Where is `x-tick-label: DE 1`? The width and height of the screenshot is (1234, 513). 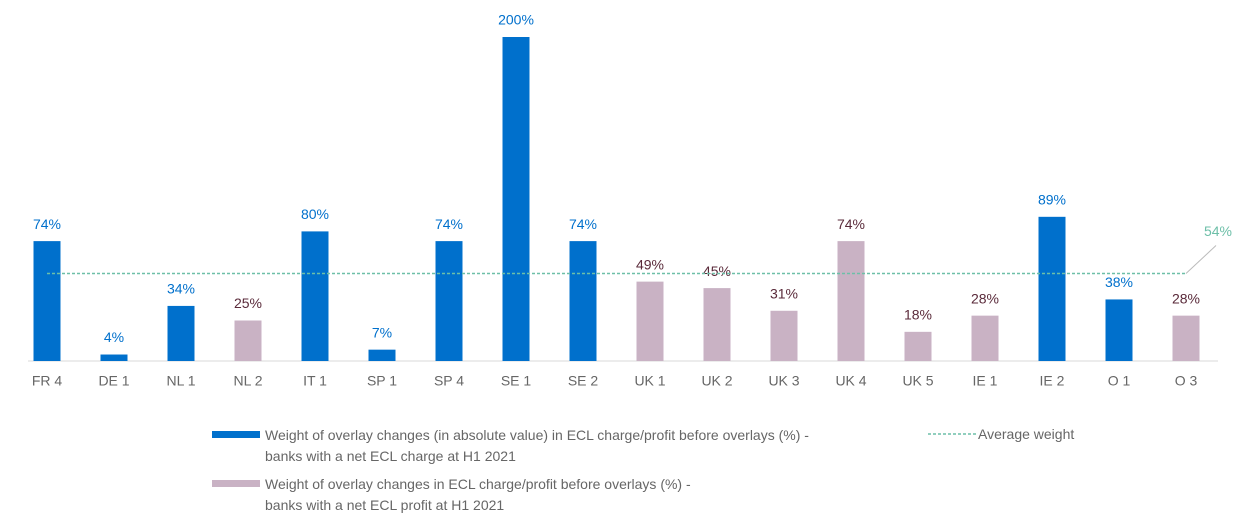
x-tick-label: DE 1 is located at coordinates (113, 381).